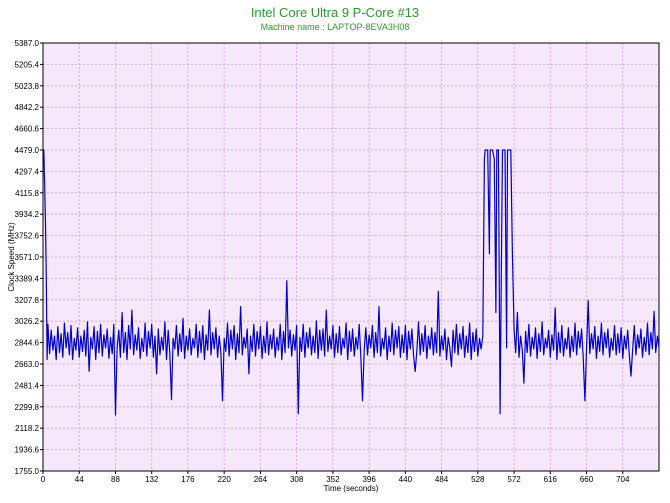 This screenshot has width=670, height=503. What do you see at coordinates (27, 193) in the screenshot?
I see `y-tick-label: 4115.8` at bounding box center [27, 193].